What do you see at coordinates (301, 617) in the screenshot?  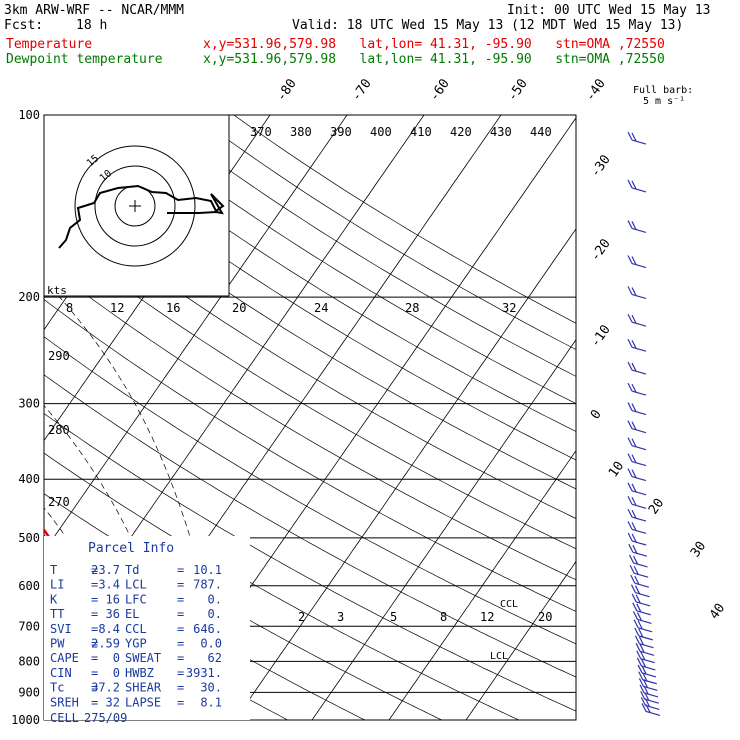 I see `mixing-ratio-label: 2` at bounding box center [301, 617].